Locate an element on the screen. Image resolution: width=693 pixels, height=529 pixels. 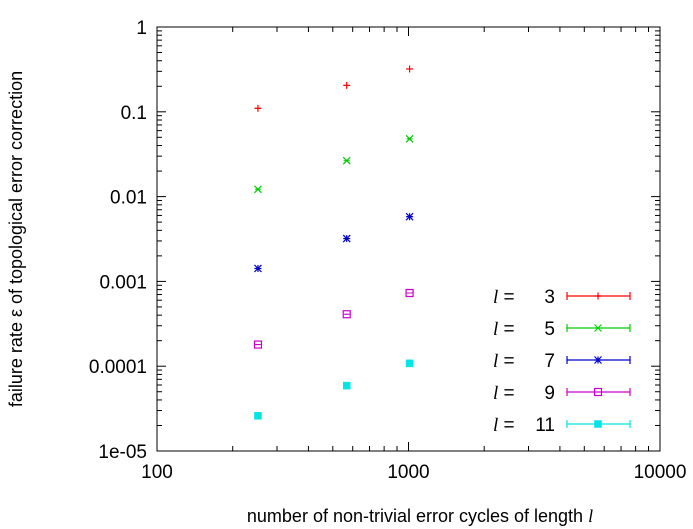
legend-entry-7: l = 7 is located at coordinates (562, 361).